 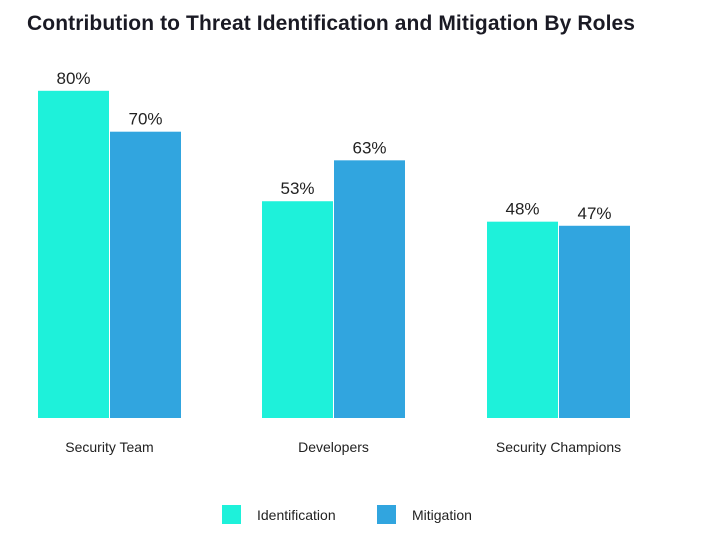 What do you see at coordinates (73, 78) in the screenshot?
I see `data-label-identification: 80%` at bounding box center [73, 78].